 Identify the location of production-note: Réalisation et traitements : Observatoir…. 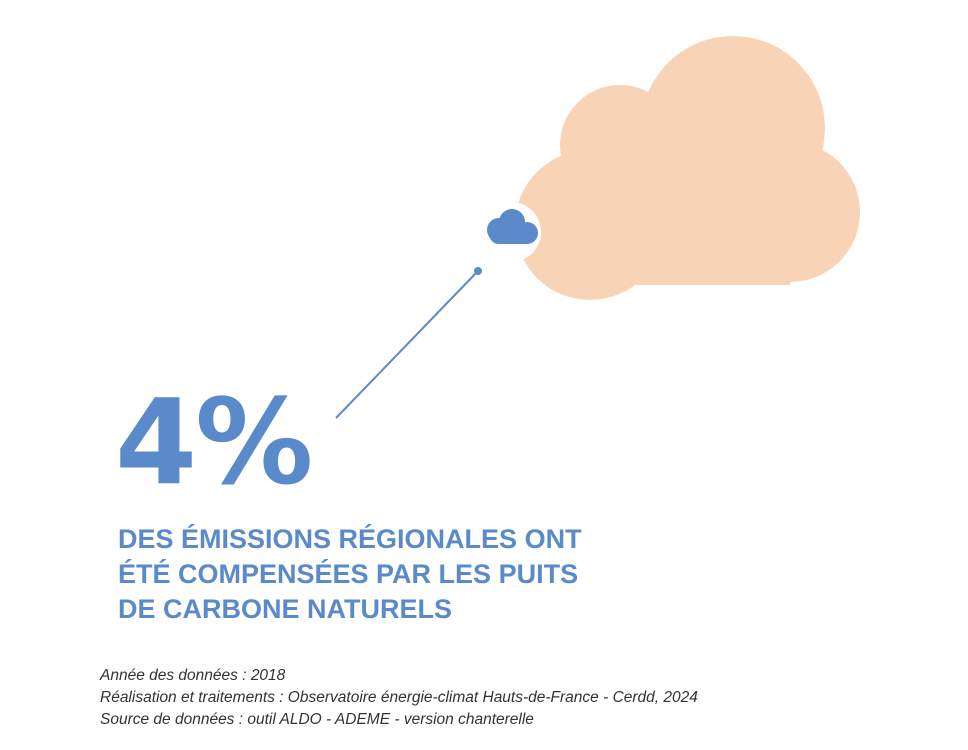
(399, 697).